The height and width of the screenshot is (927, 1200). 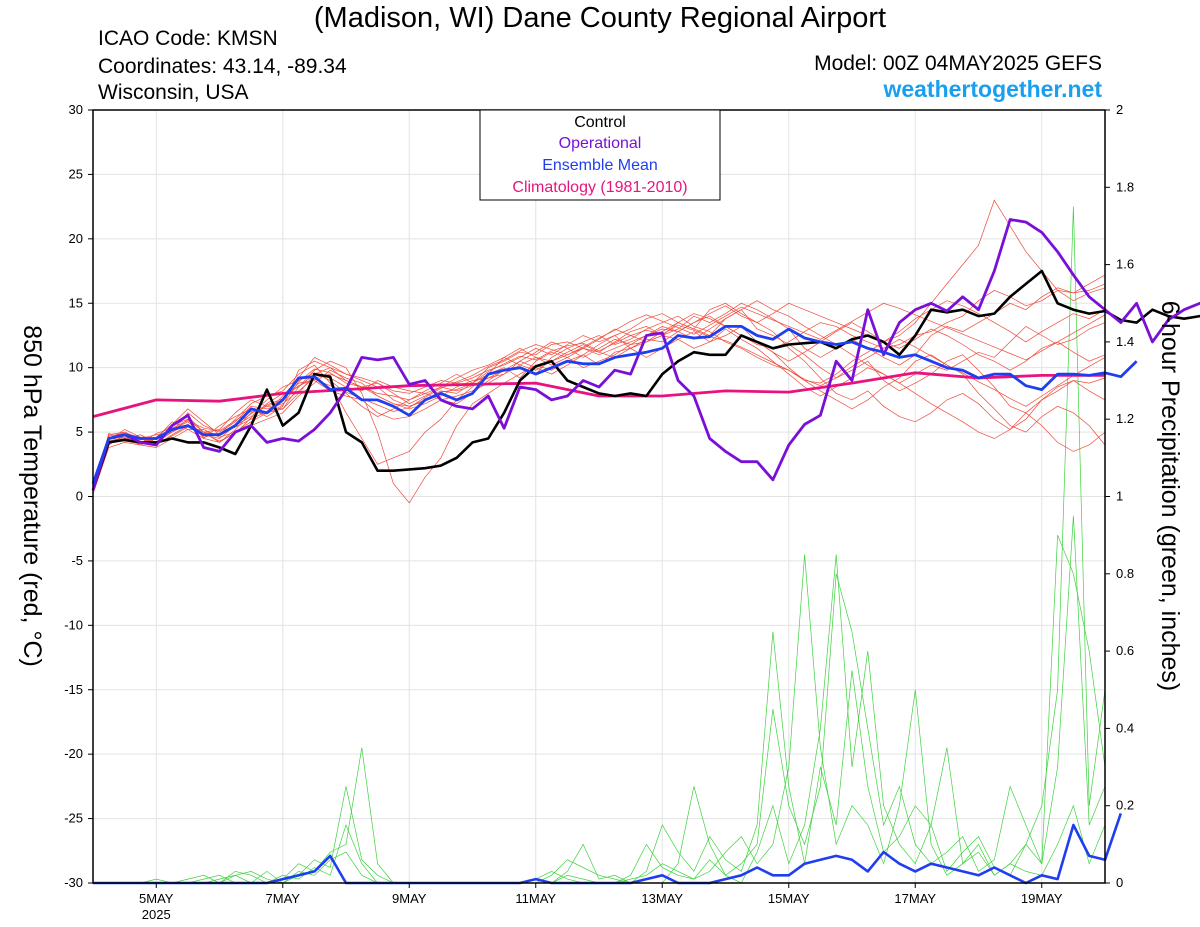 What do you see at coordinates (1119, 882) in the screenshot?
I see `y-right-tick-10: 0` at bounding box center [1119, 882].